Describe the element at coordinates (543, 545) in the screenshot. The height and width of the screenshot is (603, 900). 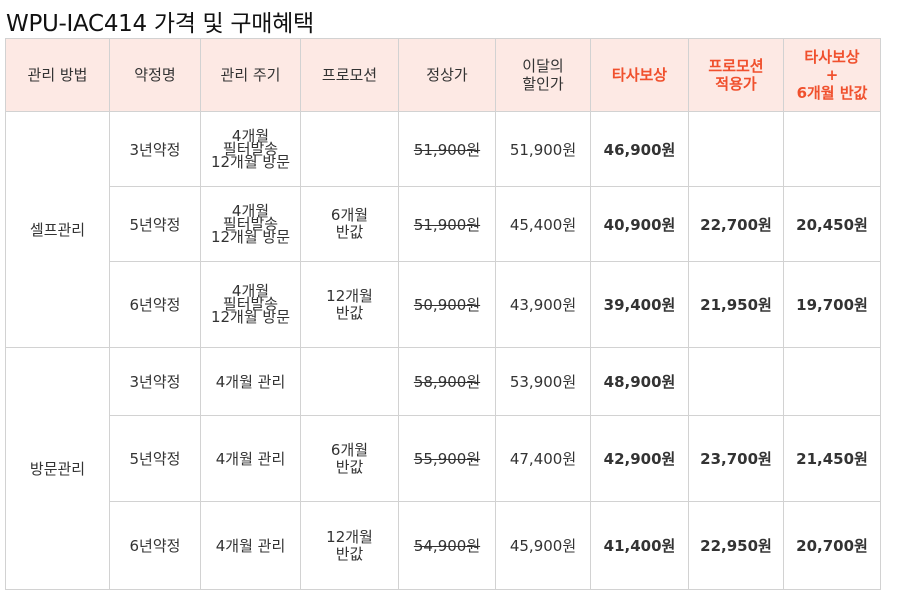
I see `discount-price-cell: 45,900원` at that location.